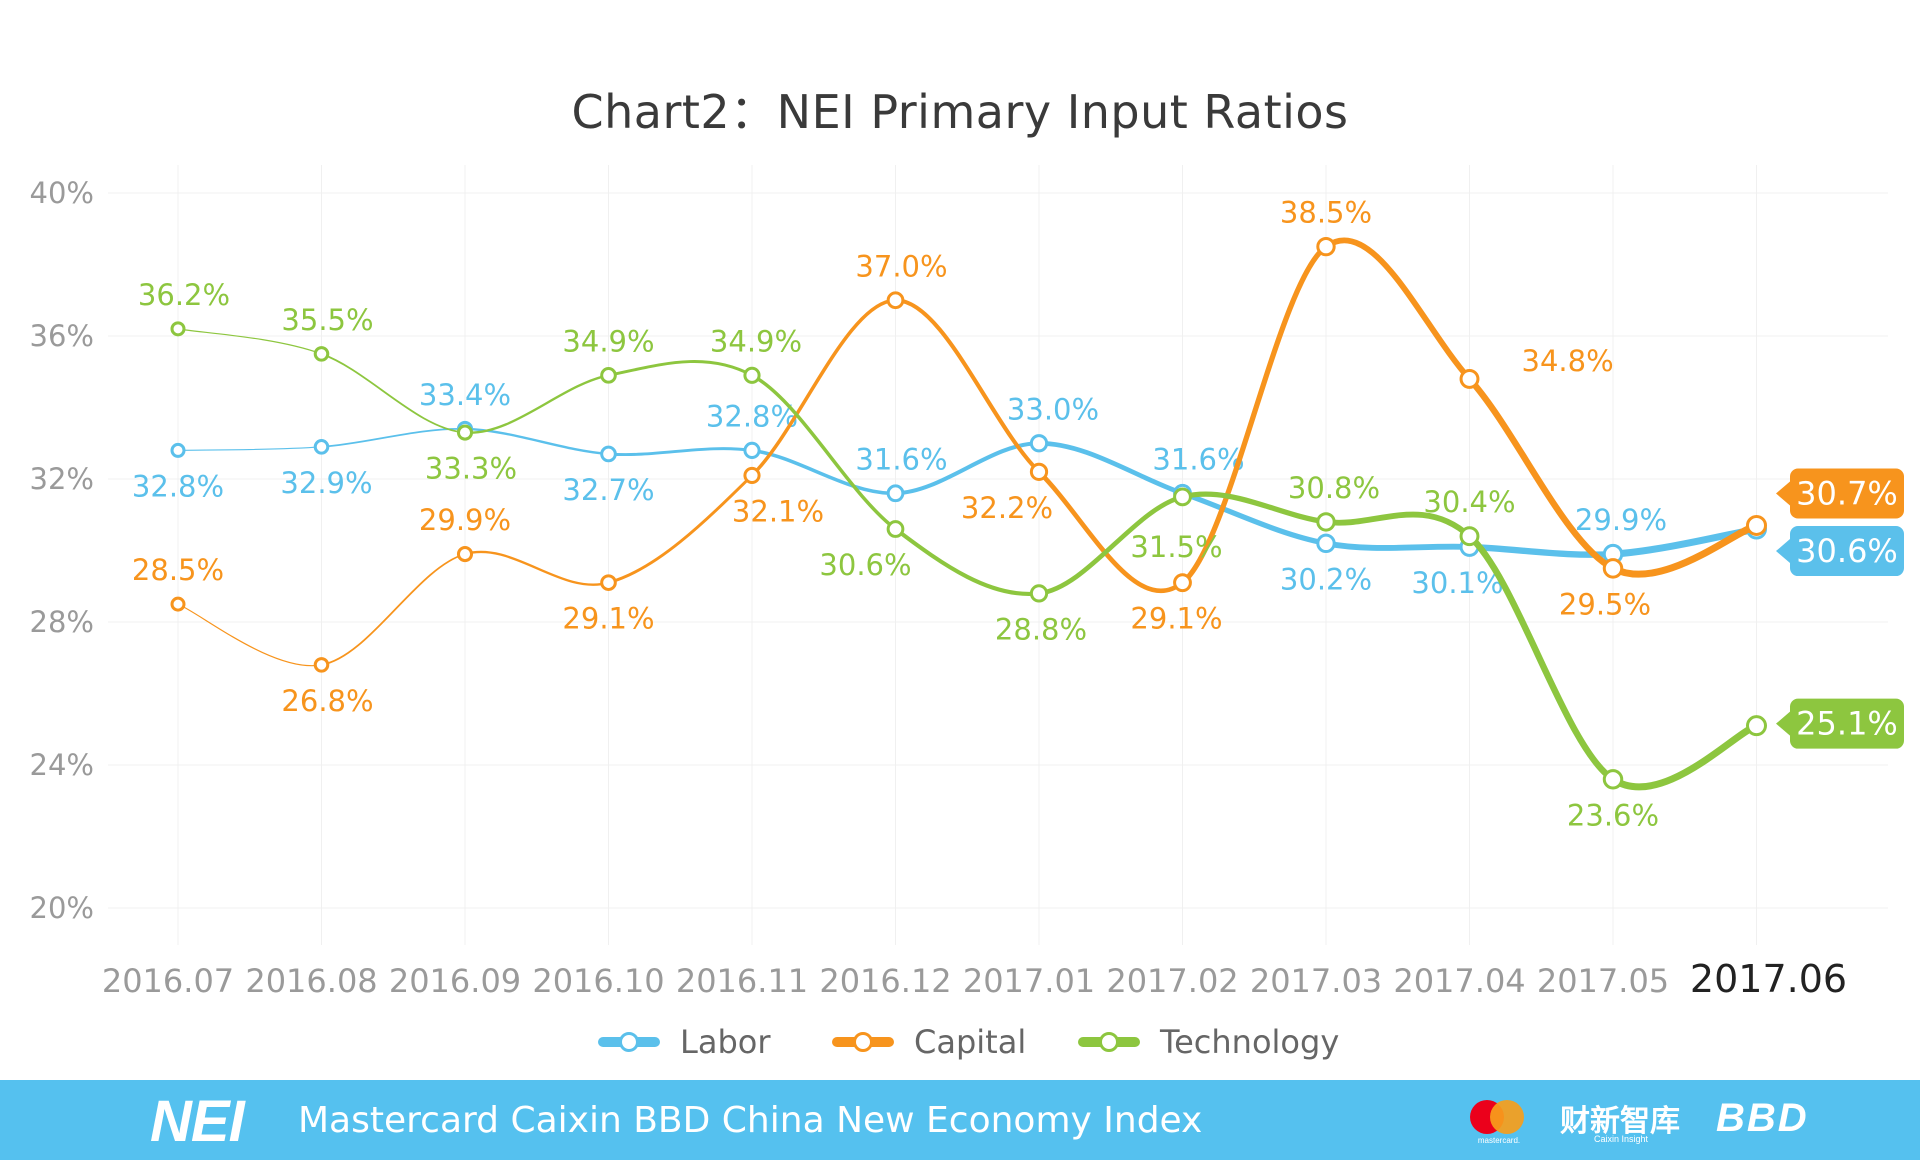  I want to click on legend-swatch-technology, so click(1109, 1042).